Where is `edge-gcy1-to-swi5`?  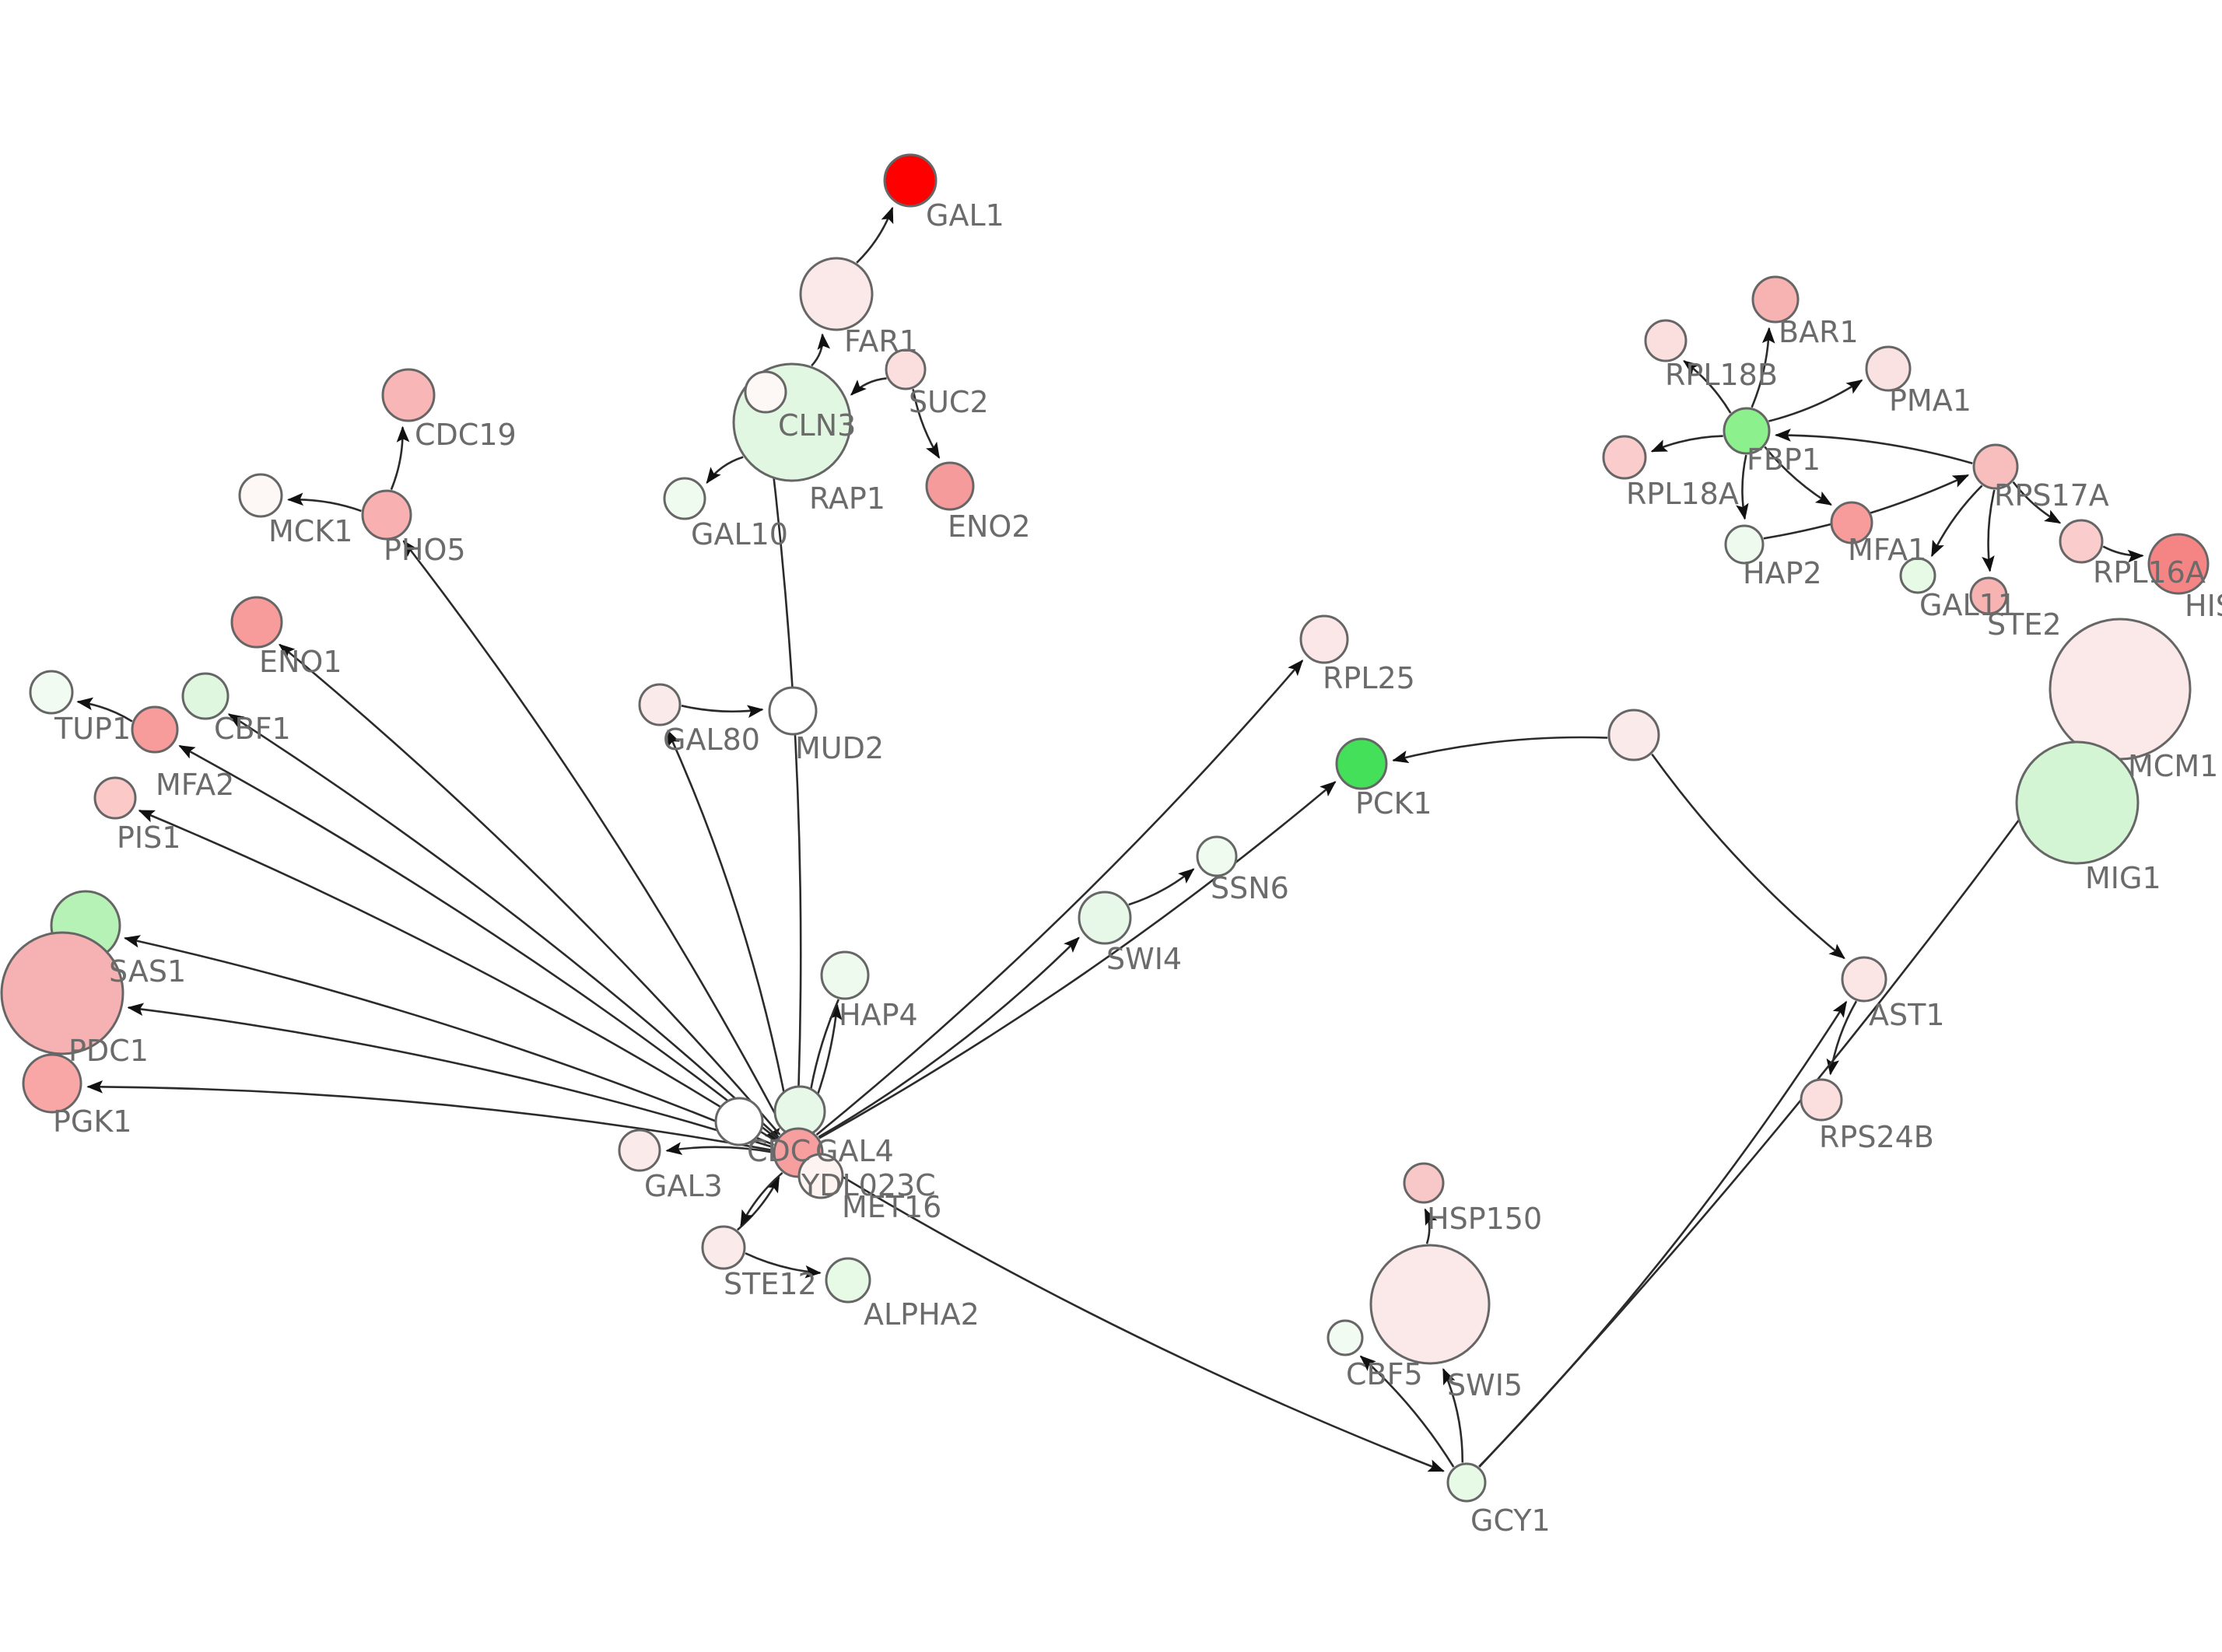
edge-gcy1-to-swi5 is located at coordinates (1453, 1415).